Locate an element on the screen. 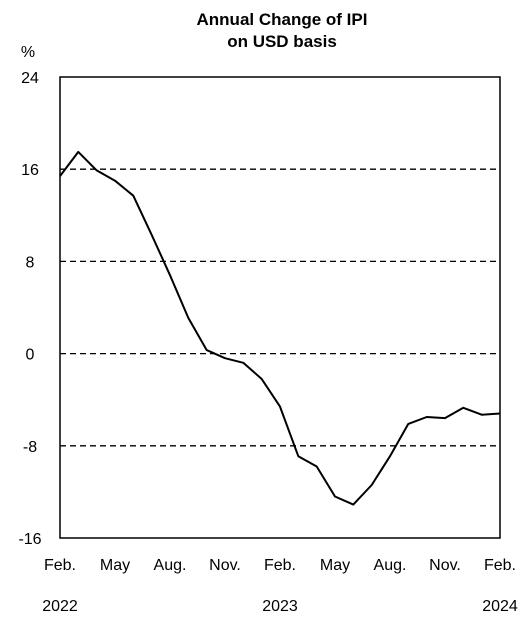 The width and height of the screenshot is (524, 619). x-axis-ticks: Feb. May Aug. Nov. Feb. May Aug. Nov. Feb. is located at coordinates (280, 565).